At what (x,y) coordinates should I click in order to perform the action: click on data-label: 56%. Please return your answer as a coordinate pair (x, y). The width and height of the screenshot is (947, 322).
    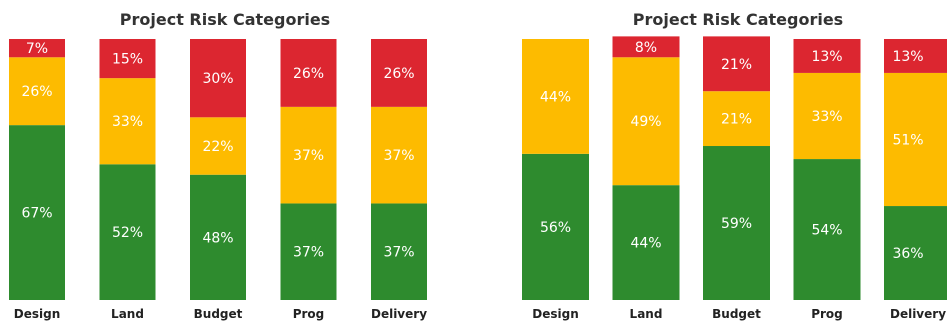
    Looking at the image, I should click on (555, 228).